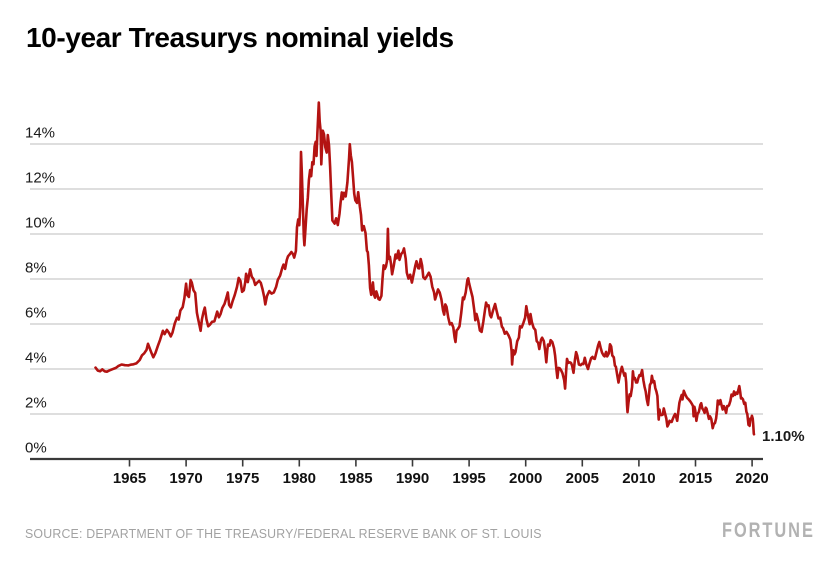  I want to click on y-tick-label: 0%, so click(36, 448).